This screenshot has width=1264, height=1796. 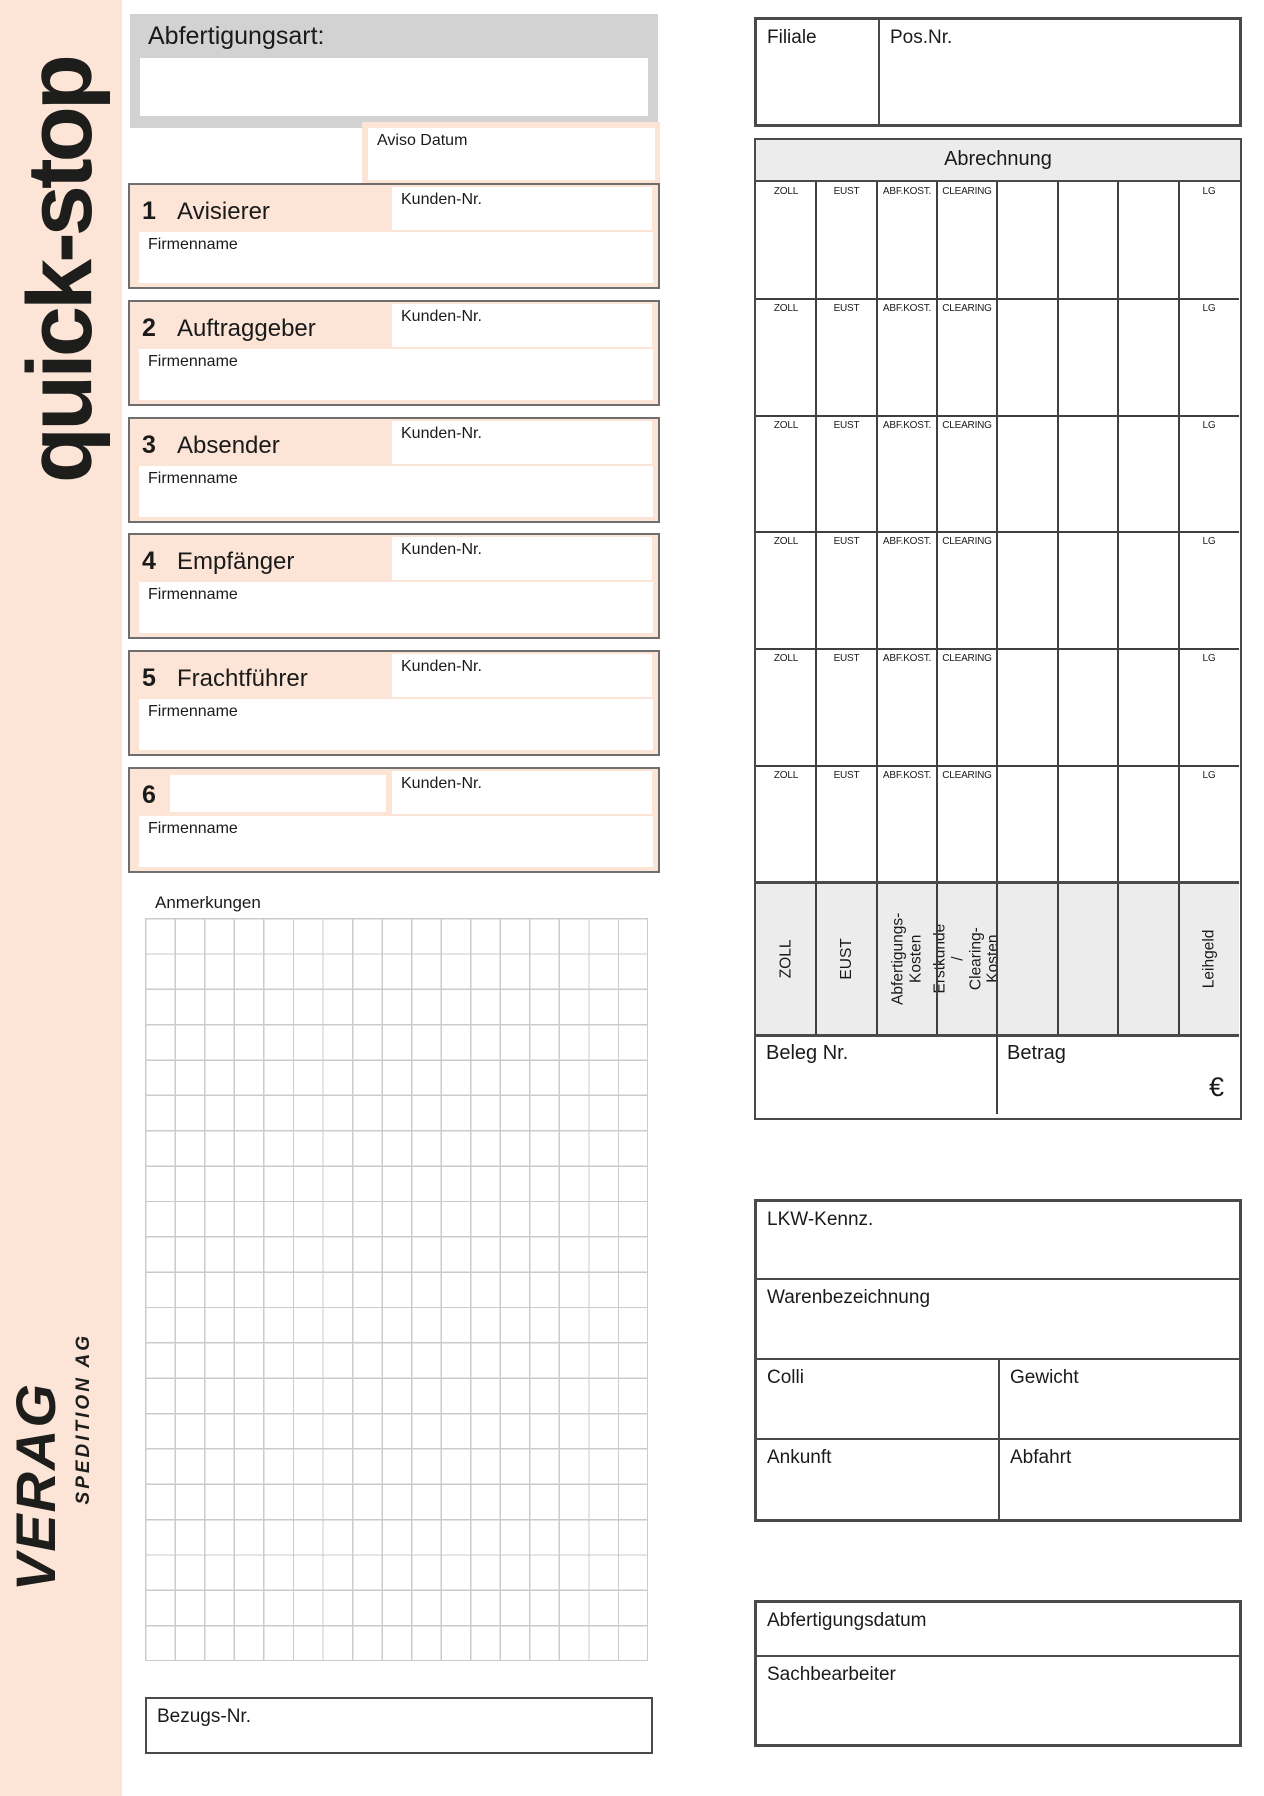 I want to click on section-5-firmenname-input: Firmenname, so click(x=396, y=724).